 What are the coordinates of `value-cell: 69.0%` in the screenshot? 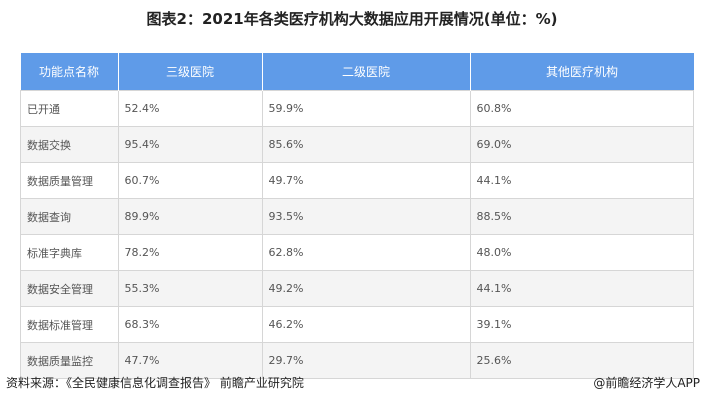 It's located at (581, 144).